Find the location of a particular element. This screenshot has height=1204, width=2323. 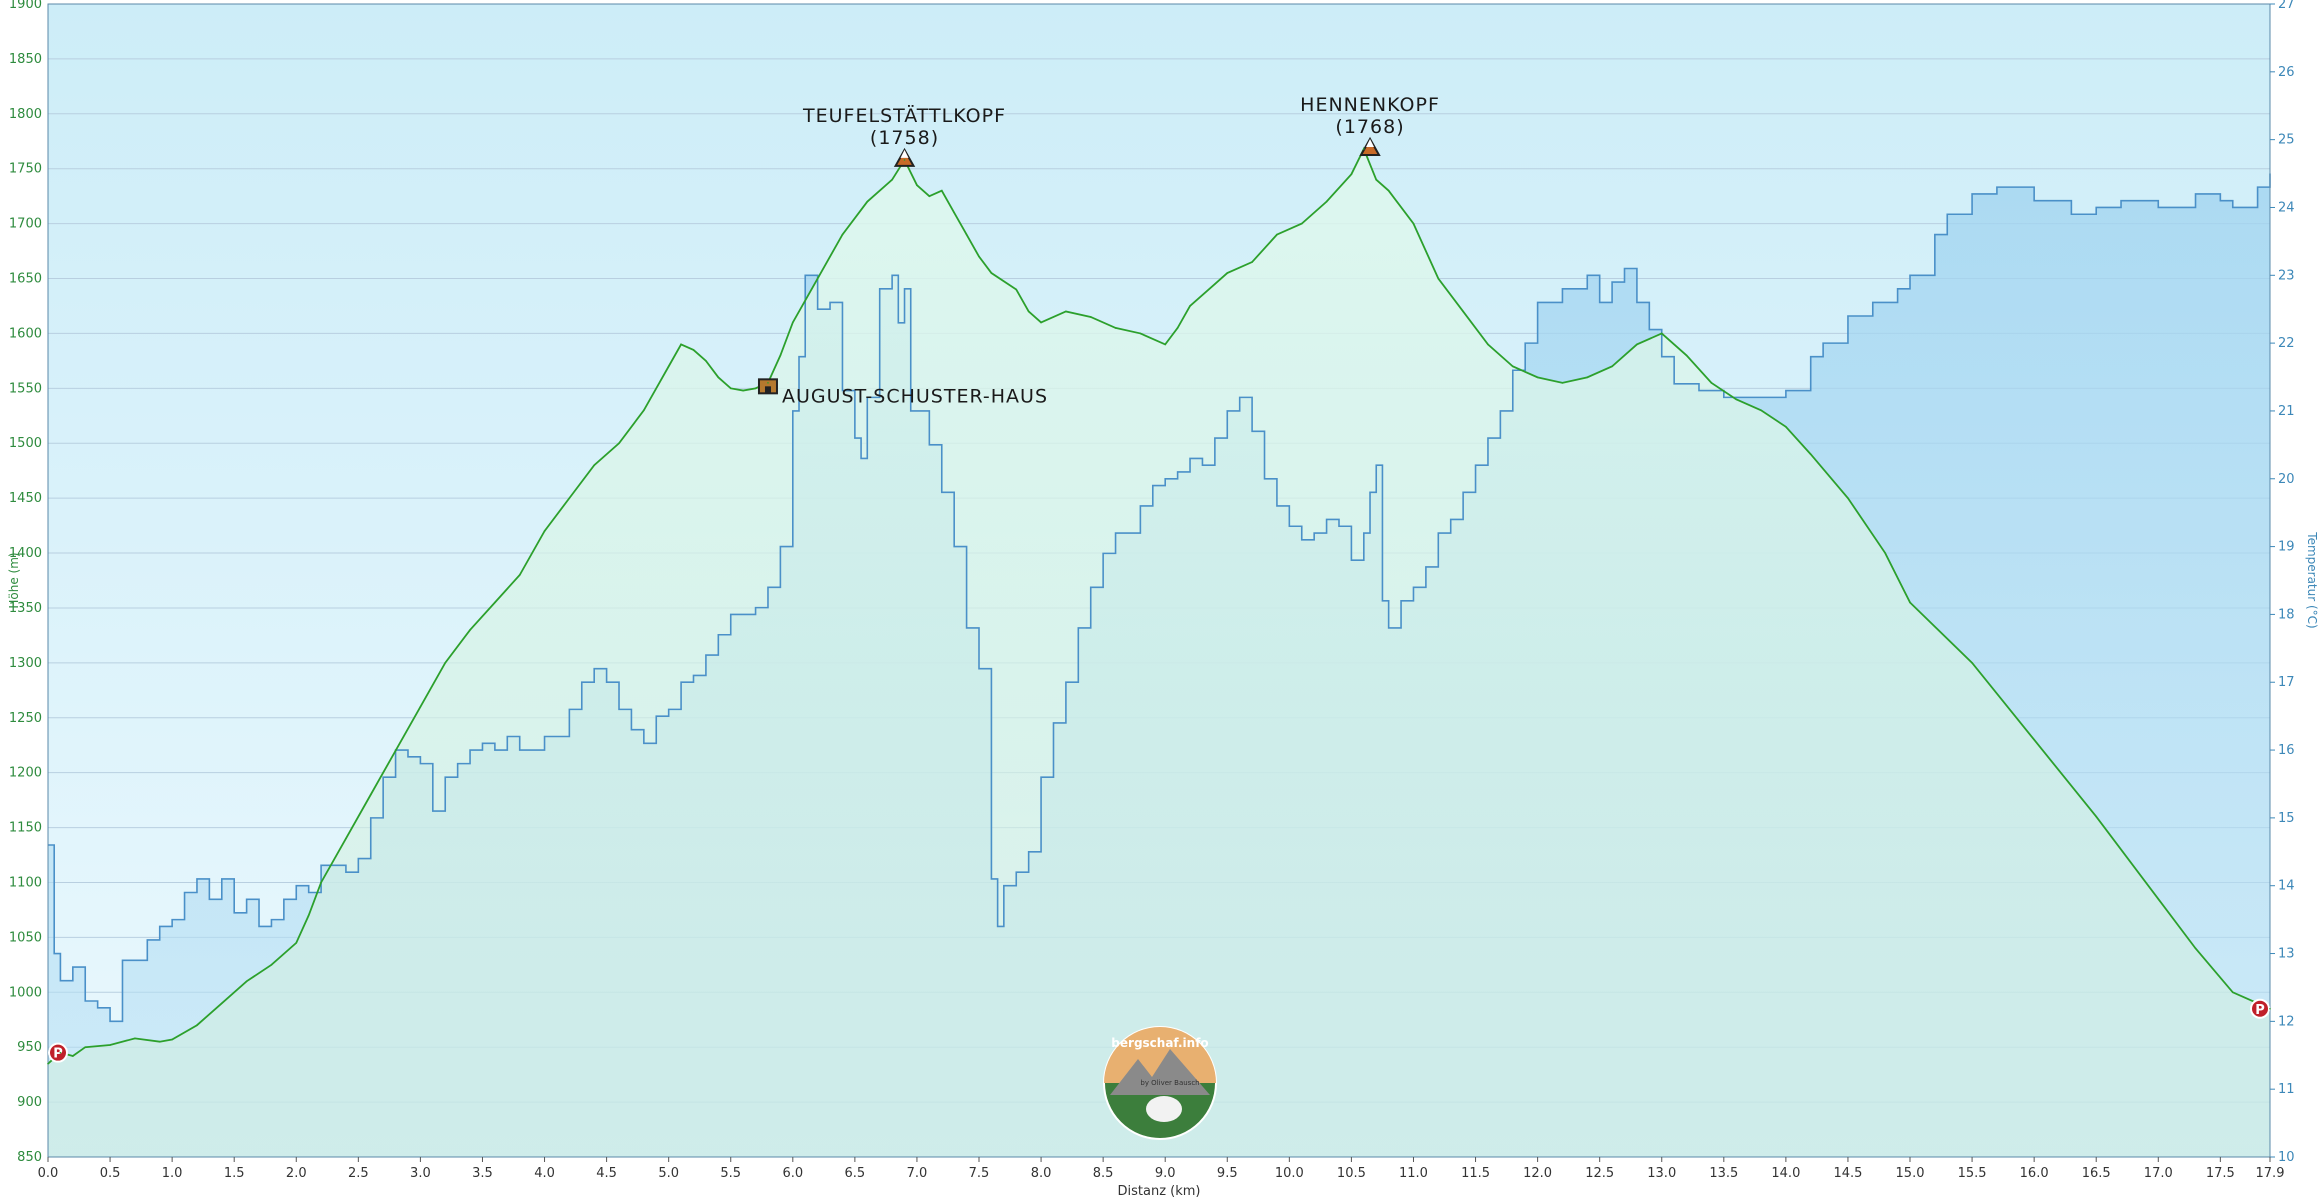

y-tick-right: 16 is located at coordinates (2286, 750).